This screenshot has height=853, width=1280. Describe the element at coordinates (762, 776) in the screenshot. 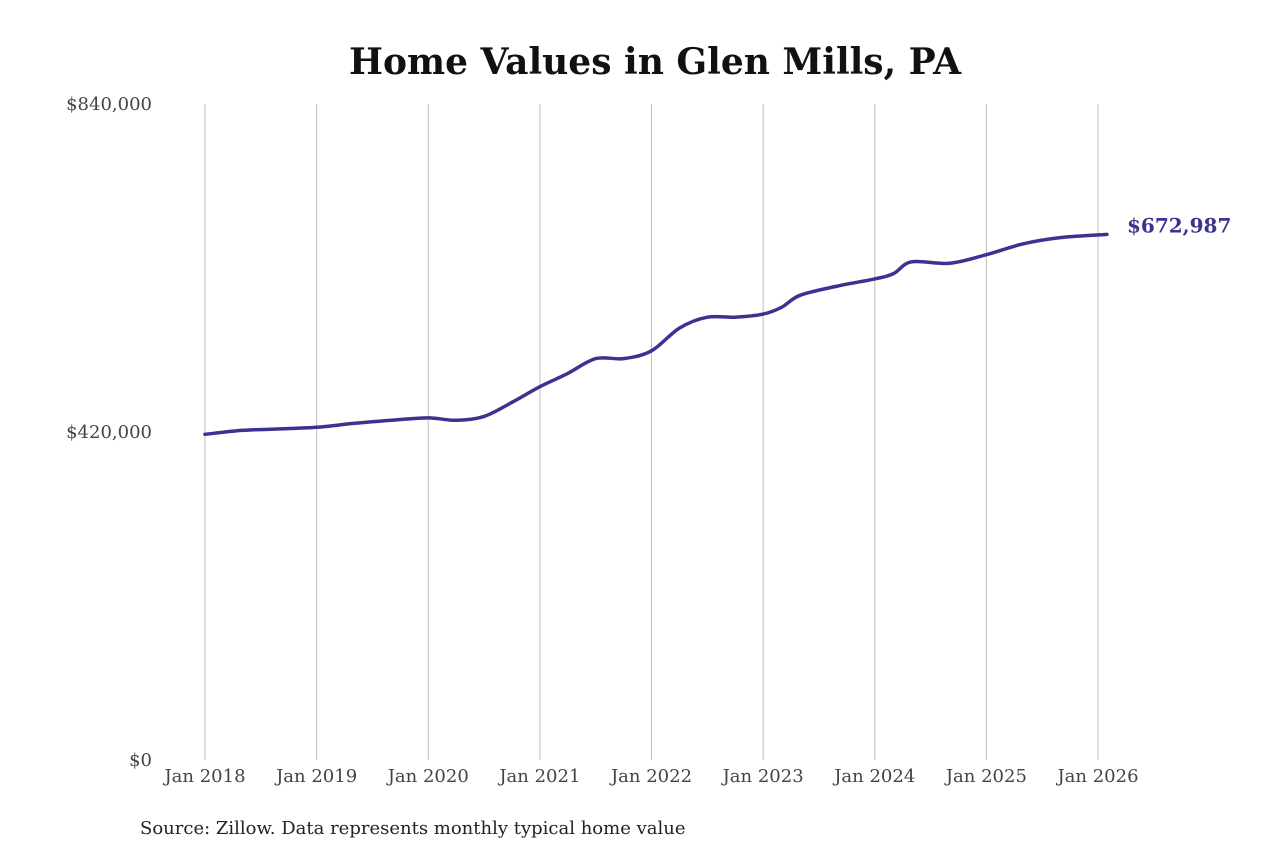

I see `x-tick-label: Jan 2023` at that location.